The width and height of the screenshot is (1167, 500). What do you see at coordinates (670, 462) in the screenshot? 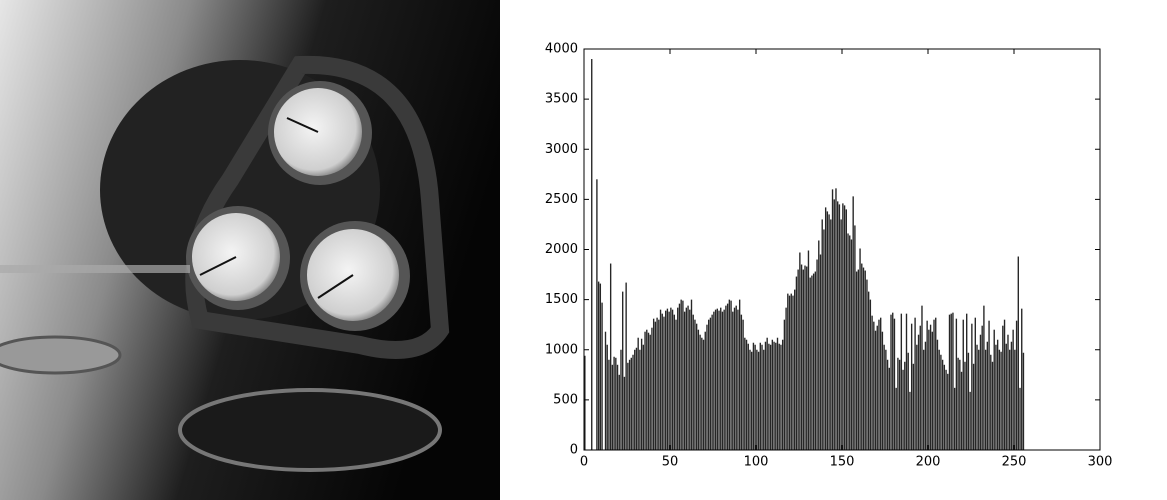
I see `x-tick-label: 50` at bounding box center [670, 462].